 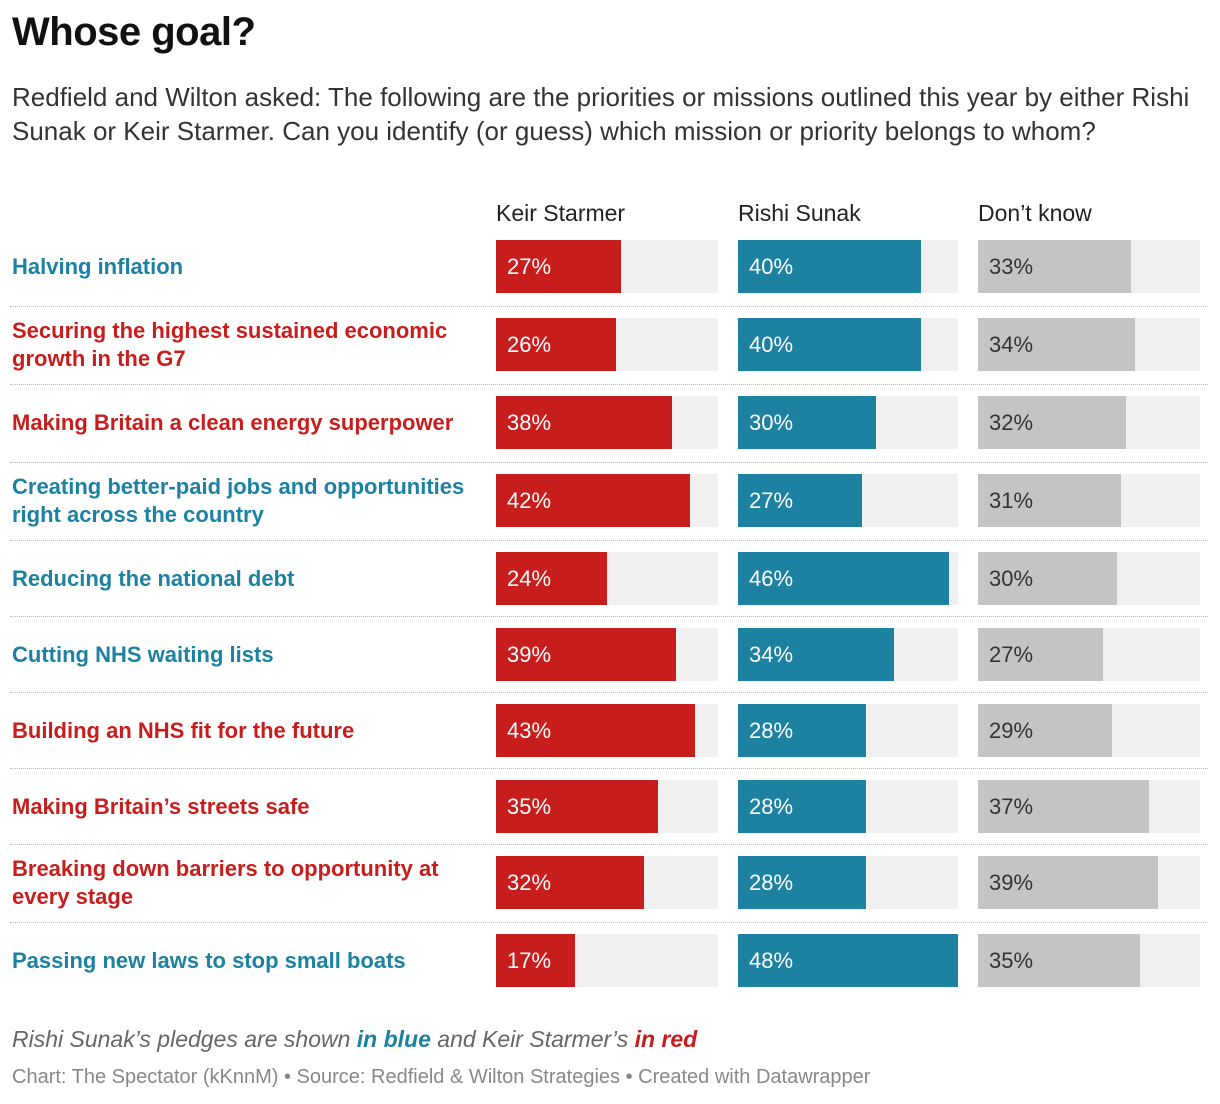 I want to click on bar-track-starmer: 32%, so click(x=607, y=882).